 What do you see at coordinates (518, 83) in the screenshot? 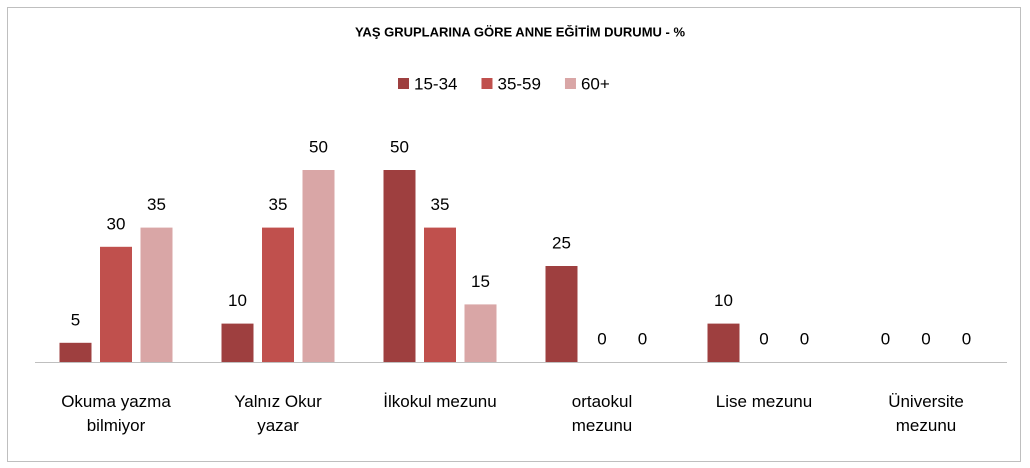
I see `legend-label: 35-59` at bounding box center [518, 83].